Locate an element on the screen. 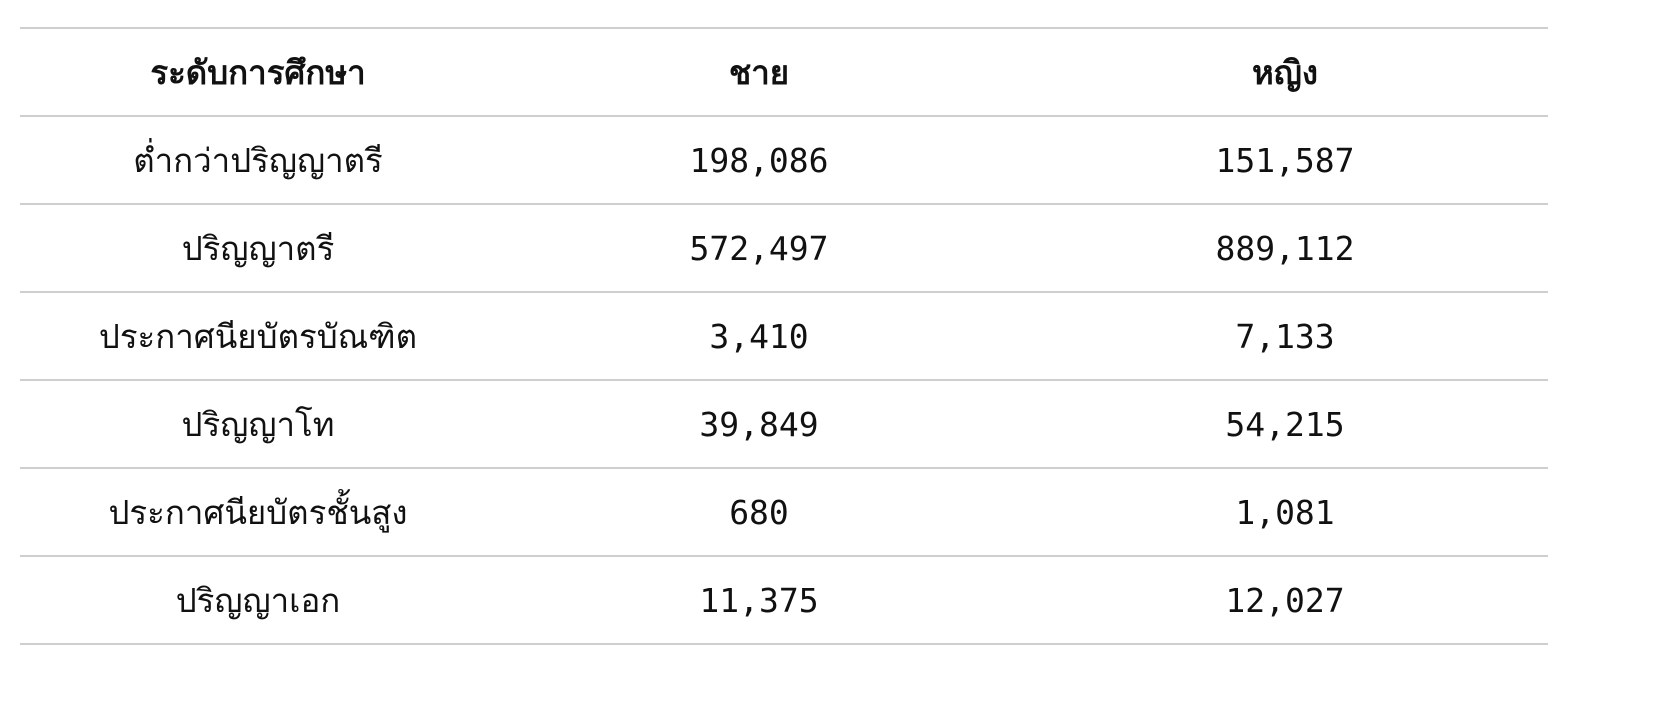  table-header-row: ระดับการศึกษา ชาย หญิง is located at coordinates (784, 72).